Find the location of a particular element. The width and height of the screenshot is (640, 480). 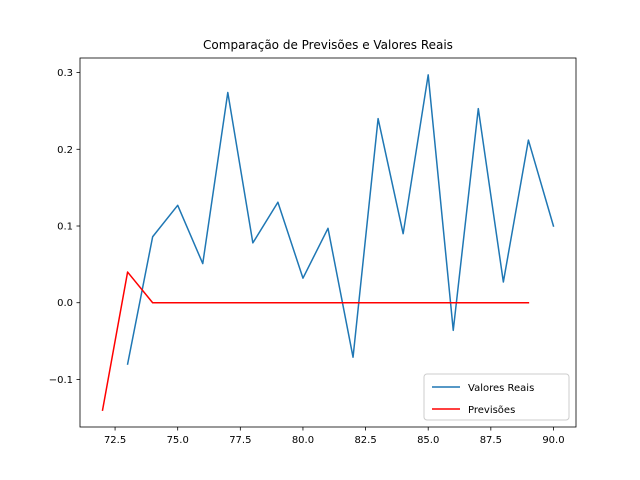

y-tick-label: −0.1 is located at coordinates (61, 380).